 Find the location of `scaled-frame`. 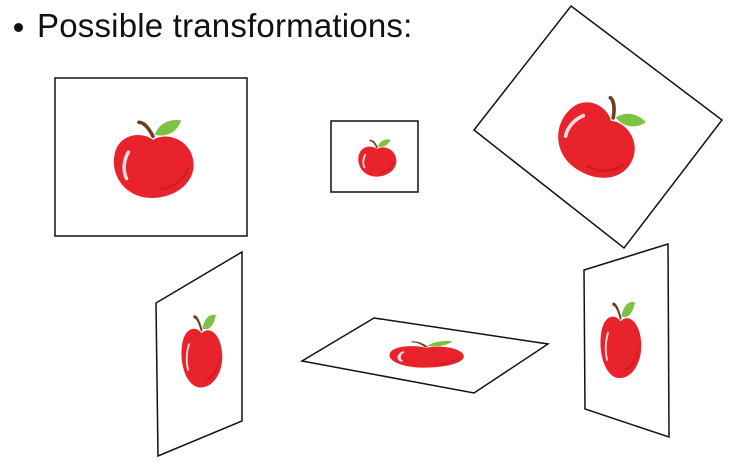

scaled-frame is located at coordinates (374, 156).